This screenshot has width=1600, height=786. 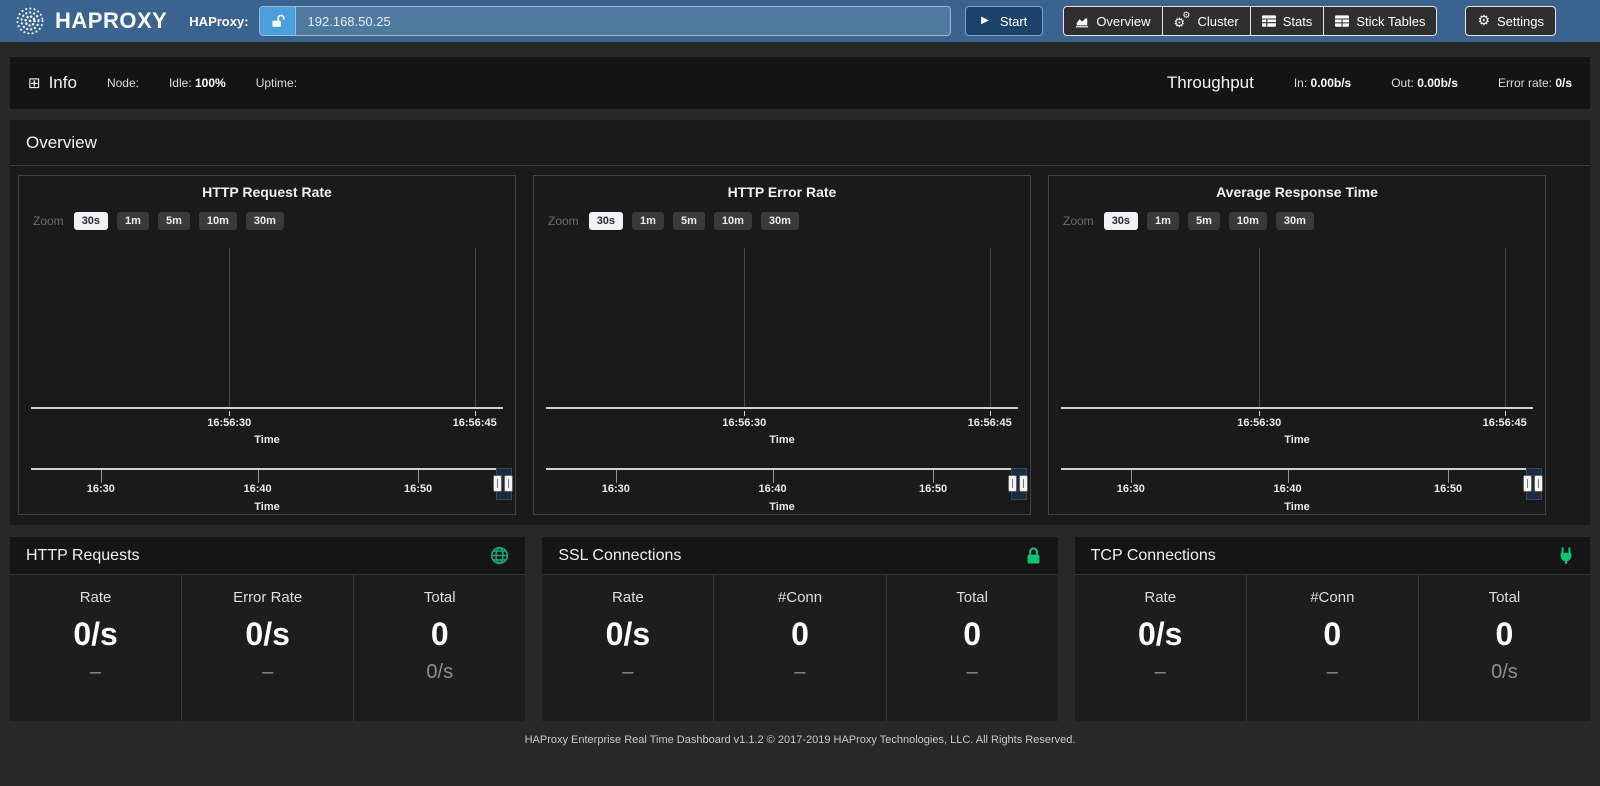 I want to click on navigator-tick, so click(x=1131, y=476).